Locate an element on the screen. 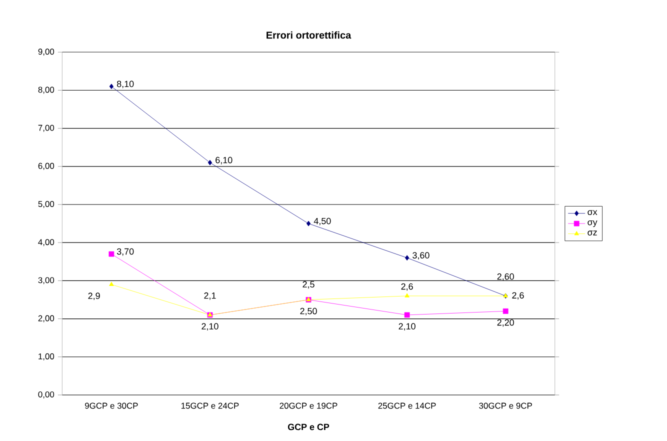 This screenshot has width=667, height=441. data-label: 6,10 is located at coordinates (224, 160).